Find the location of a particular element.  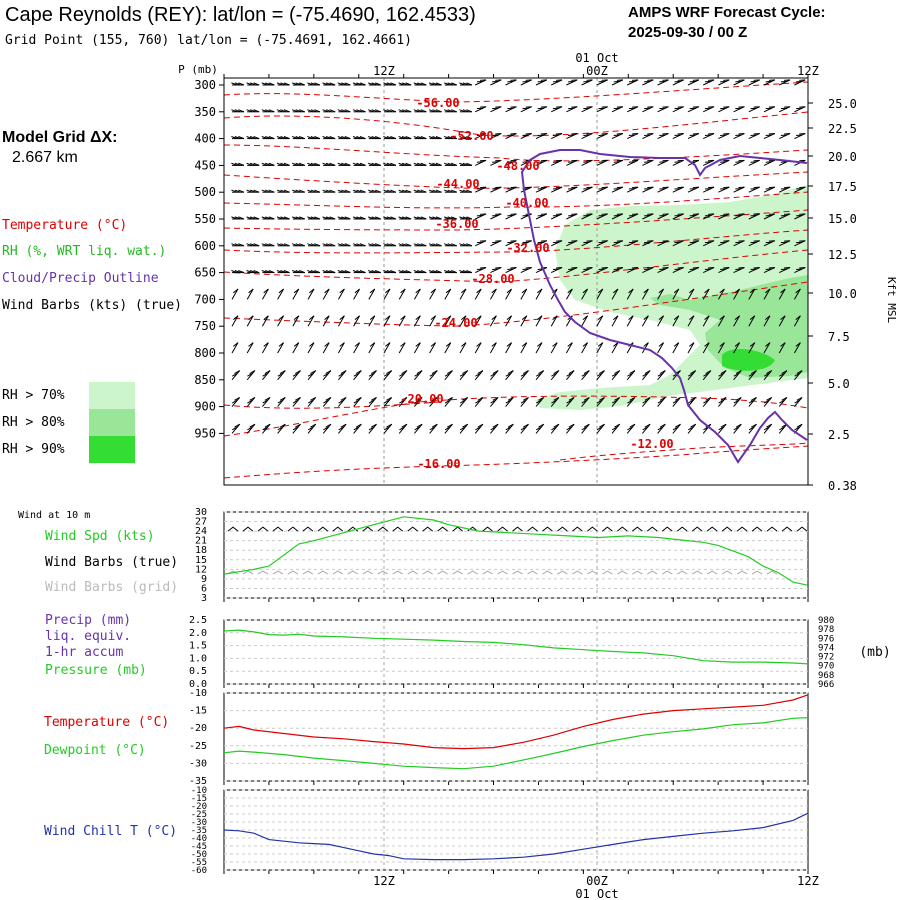

legend-wind-barbs: Wind Barbs (kts) (true) is located at coordinates (92, 305).